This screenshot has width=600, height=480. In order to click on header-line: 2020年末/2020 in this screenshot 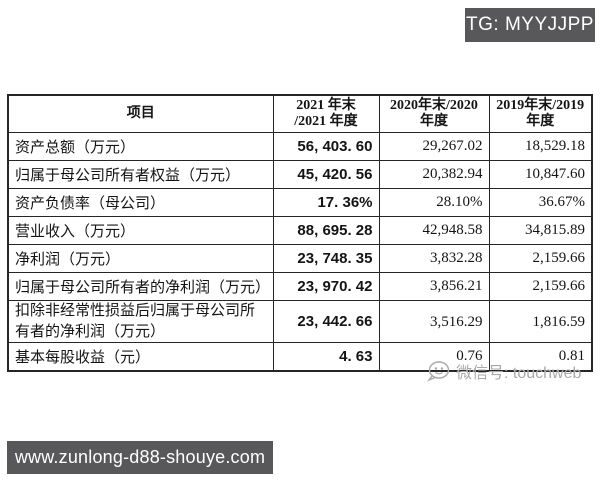, I will do `click(434, 105)`.